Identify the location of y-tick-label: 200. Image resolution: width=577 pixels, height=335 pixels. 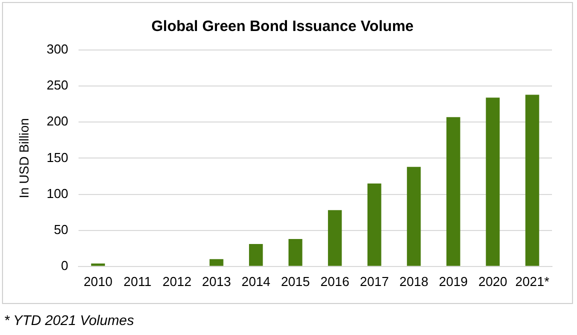
(57, 121).